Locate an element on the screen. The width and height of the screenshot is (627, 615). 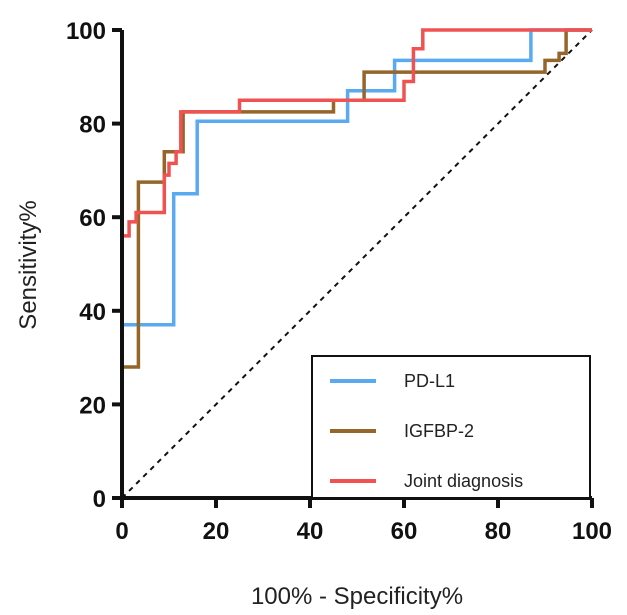
x-axis-title: 100% - Specificity% is located at coordinates (357, 596).